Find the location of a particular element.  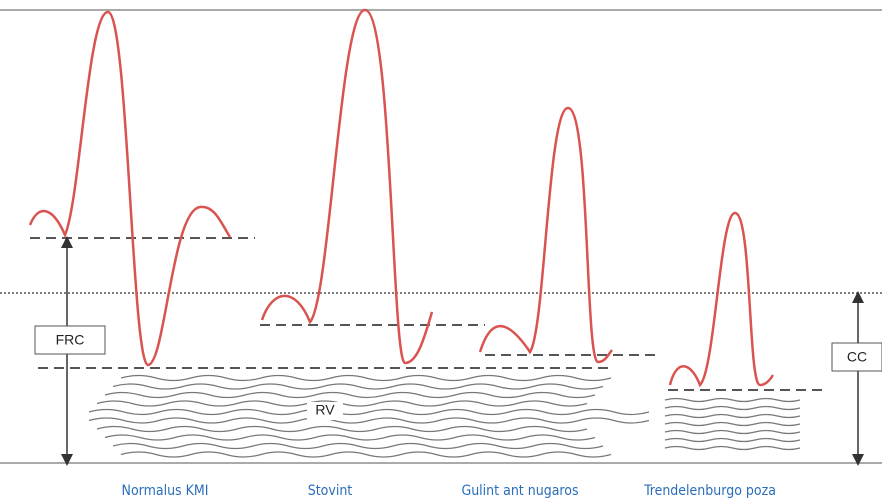

caption: Normalus KMI is located at coordinates (165, 491).